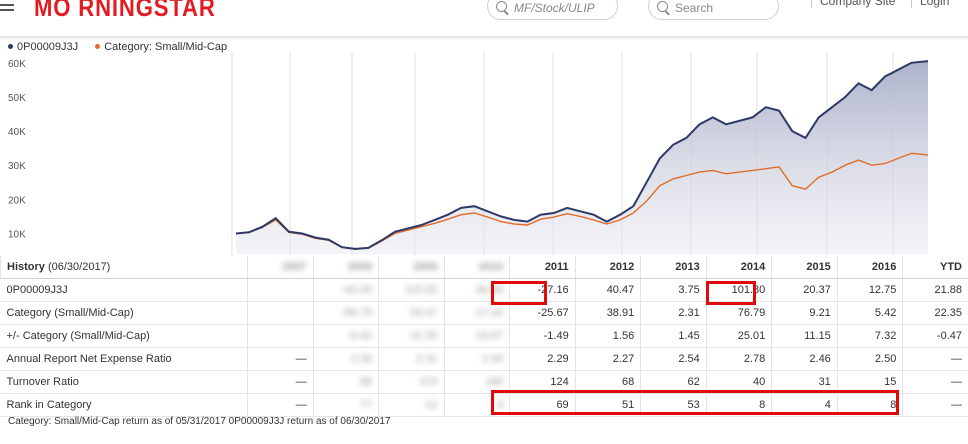 This screenshot has height=444, width=968. I want to click on legend-item-fund: 0P00009J3J, so click(43, 47).